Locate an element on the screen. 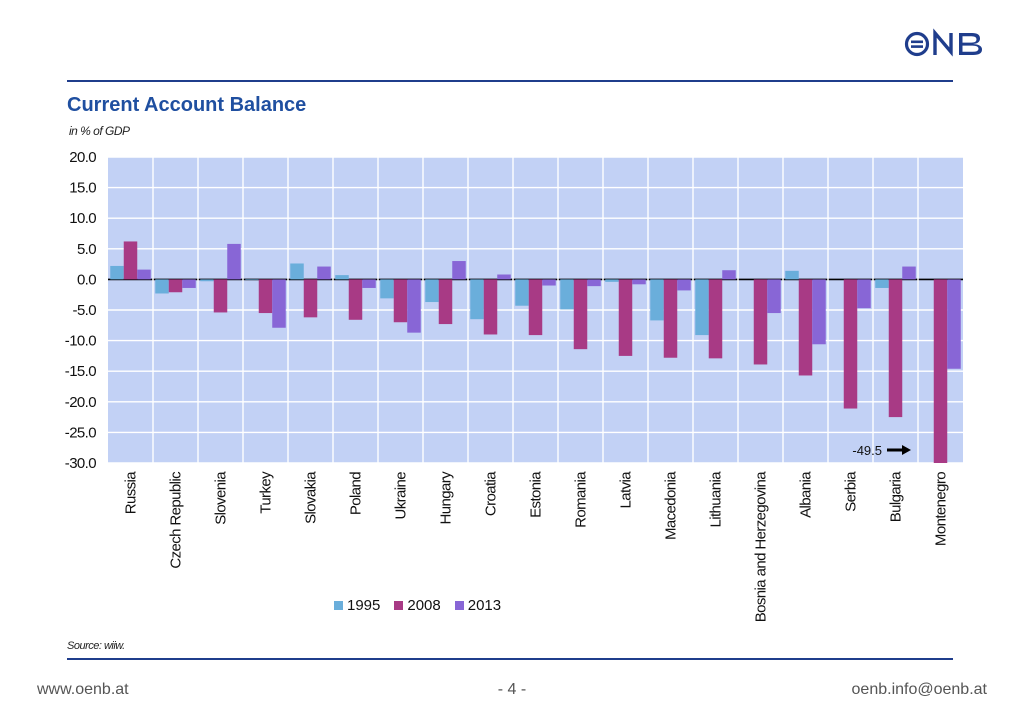  chart-legend: 1995 2008 2013 is located at coordinates (417, 605).